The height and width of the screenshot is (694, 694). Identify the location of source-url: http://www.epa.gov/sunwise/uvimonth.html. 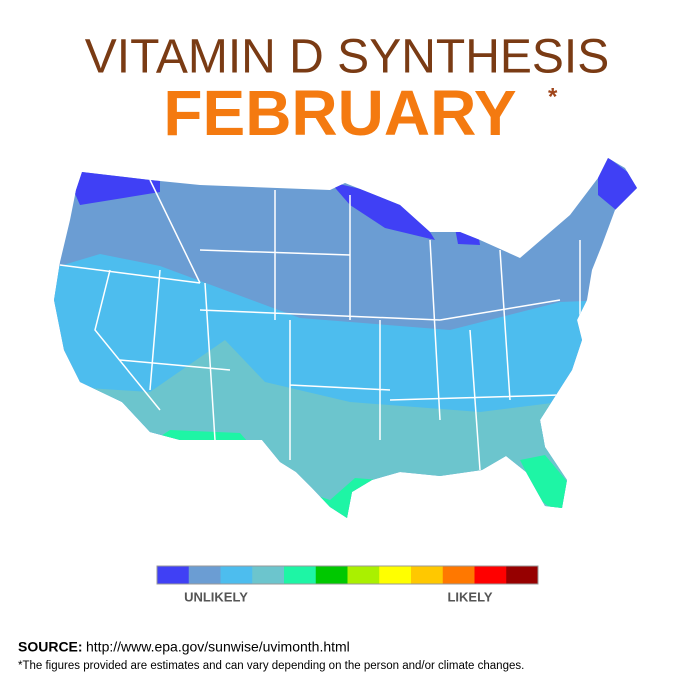
(218, 647).